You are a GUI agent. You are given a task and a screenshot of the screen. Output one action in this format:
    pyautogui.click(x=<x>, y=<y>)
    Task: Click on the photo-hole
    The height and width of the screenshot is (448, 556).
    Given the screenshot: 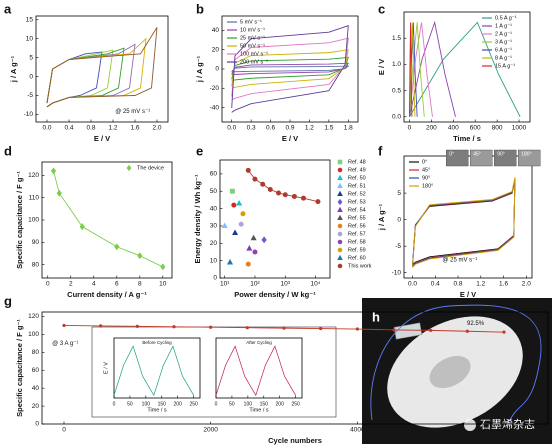 What is the action you would take?
    pyautogui.click(x=450, y=372)
    